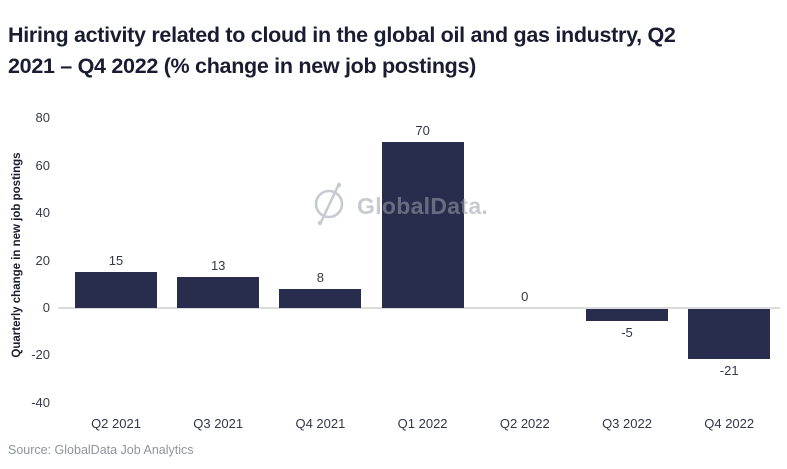  I want to click on y-tick-label: -20, so click(40, 355).